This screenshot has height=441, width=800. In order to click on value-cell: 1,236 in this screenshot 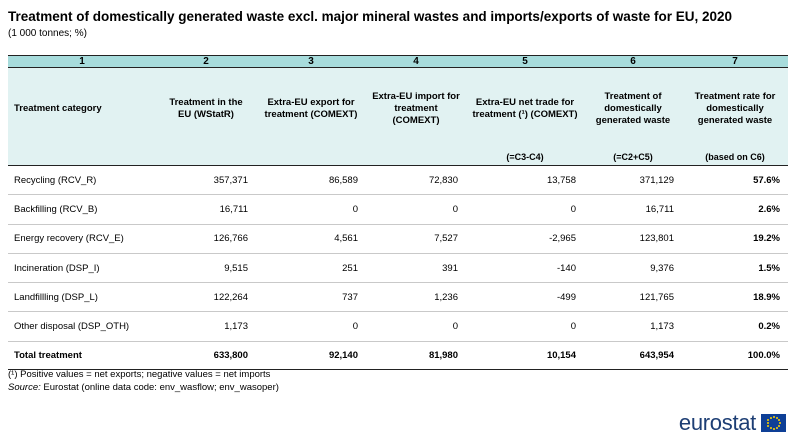, I will do `click(446, 297)`.